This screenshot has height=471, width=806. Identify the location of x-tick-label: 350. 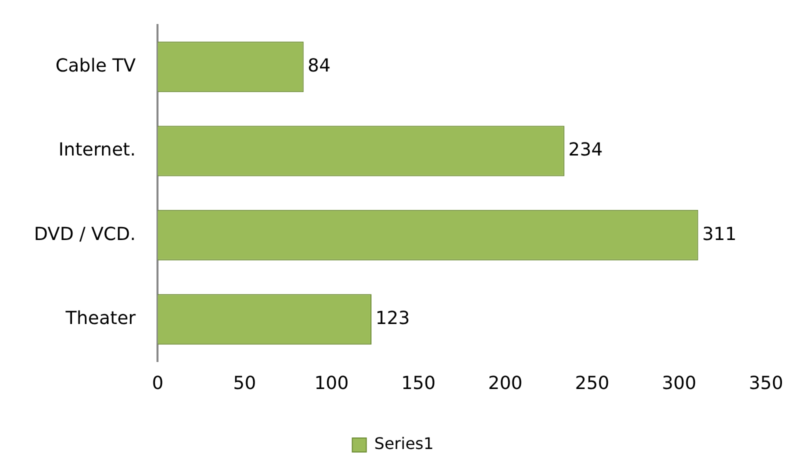
(766, 383).